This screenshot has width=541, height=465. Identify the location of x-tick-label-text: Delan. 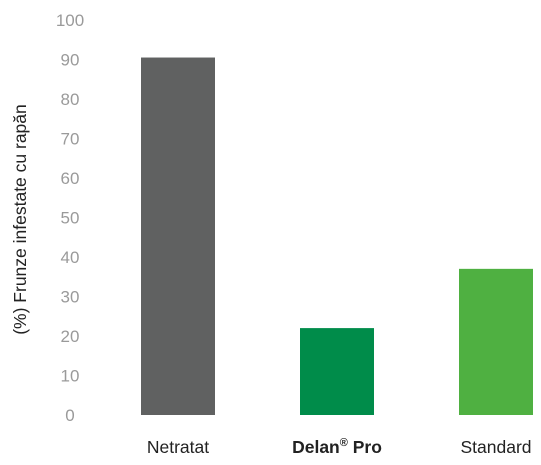
(316, 447).